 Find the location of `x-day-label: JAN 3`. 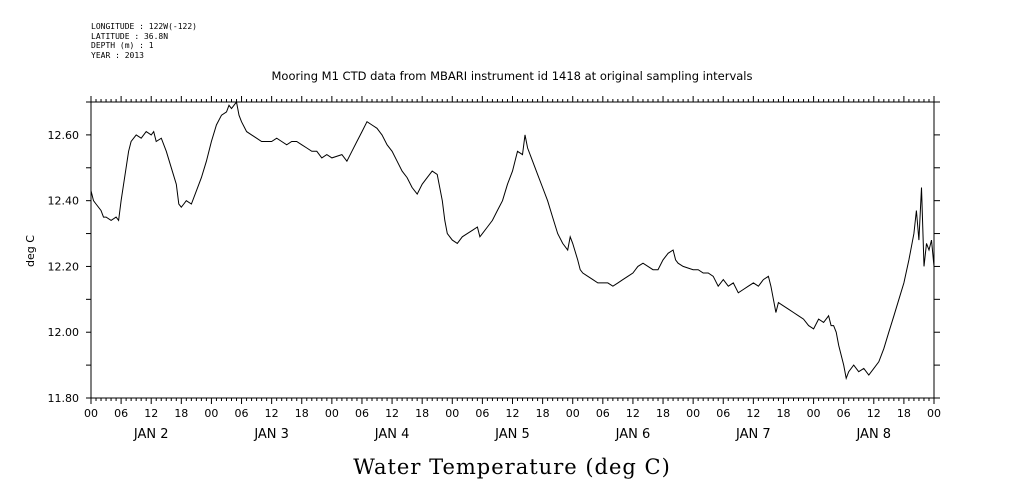

x-day-label: JAN 3 is located at coordinates (271, 434).